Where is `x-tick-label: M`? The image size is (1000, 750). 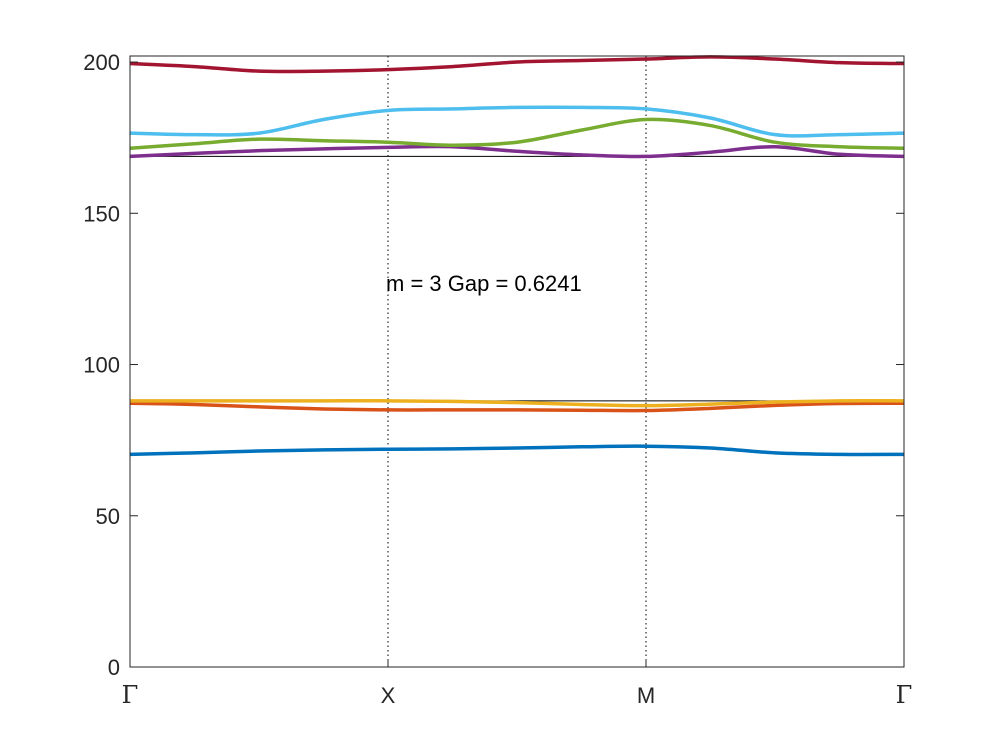
x-tick-label: M is located at coordinates (646, 695).